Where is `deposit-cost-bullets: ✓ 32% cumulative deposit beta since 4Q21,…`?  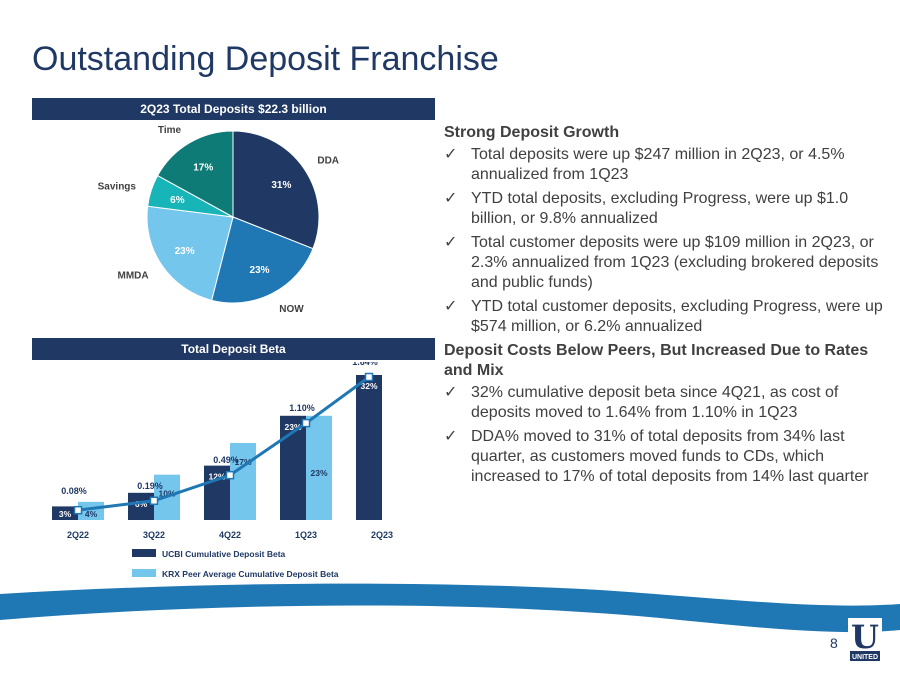
deposit-cost-bullets: ✓ 32% cumulative deposit beta since 4Q21,… is located at coordinates (664, 435).